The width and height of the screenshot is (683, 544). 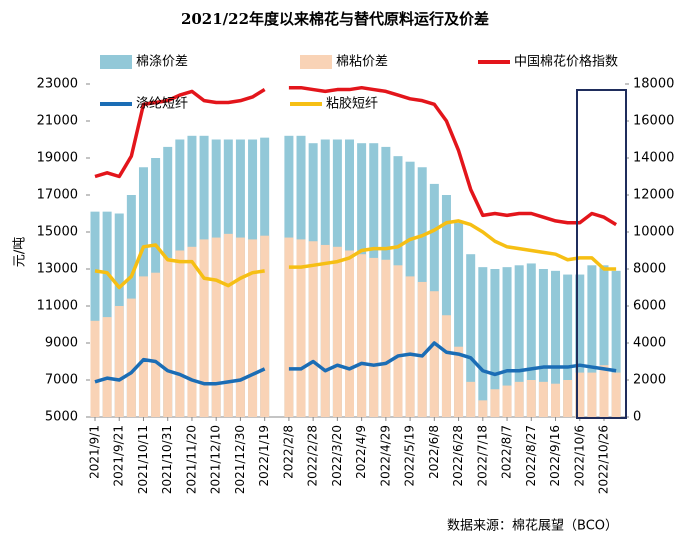 What do you see at coordinates (653, 121) in the screenshot?
I see `y2-tick-label: 16000` at bounding box center [653, 121].